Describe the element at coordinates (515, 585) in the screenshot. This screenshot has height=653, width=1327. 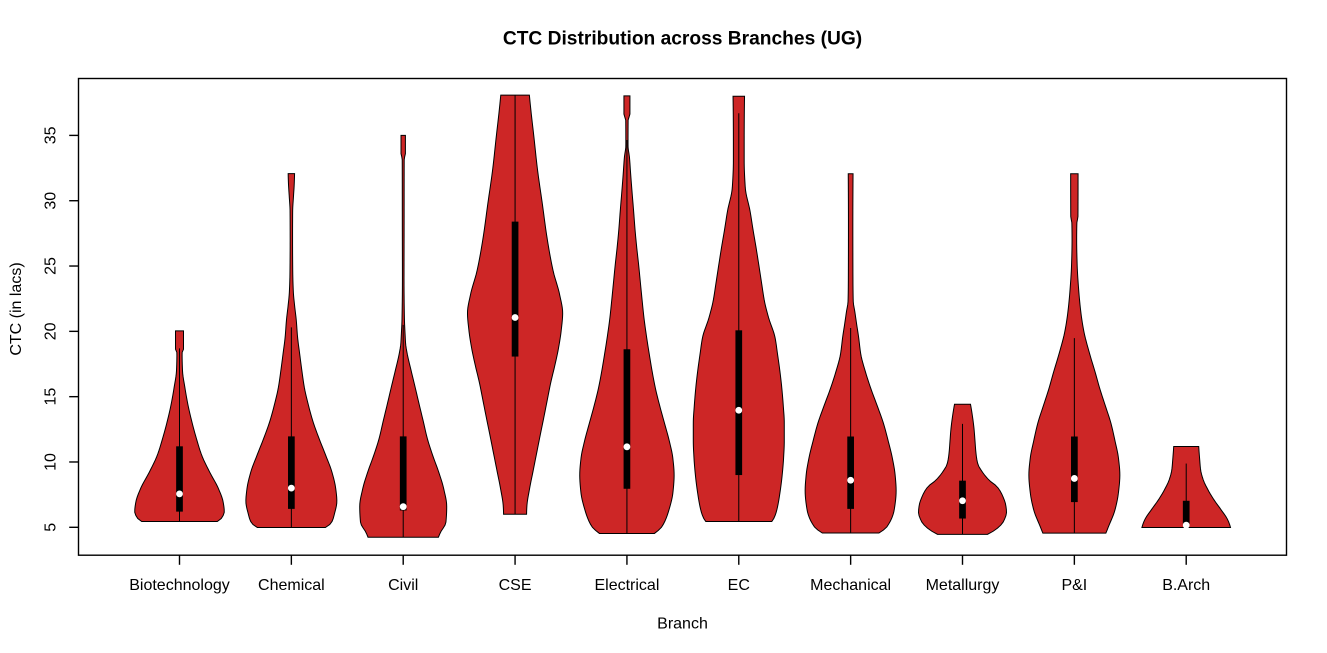
I see `svg-text: CSE` at that location.